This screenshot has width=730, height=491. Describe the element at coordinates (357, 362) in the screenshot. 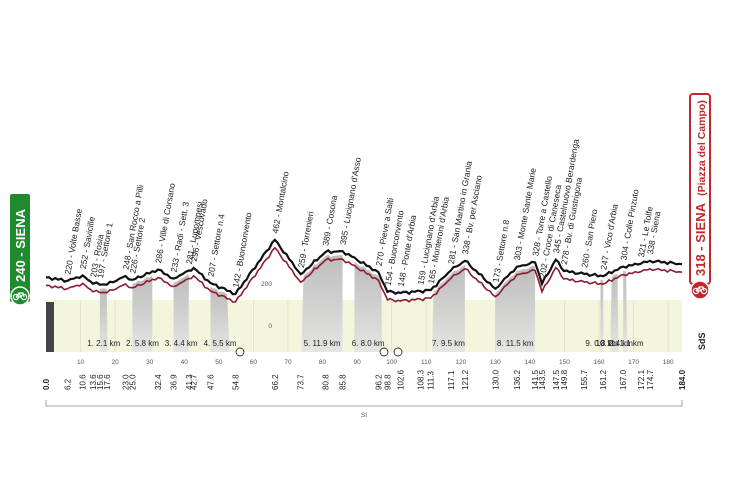

I see `km-tick-label: 90` at that location.